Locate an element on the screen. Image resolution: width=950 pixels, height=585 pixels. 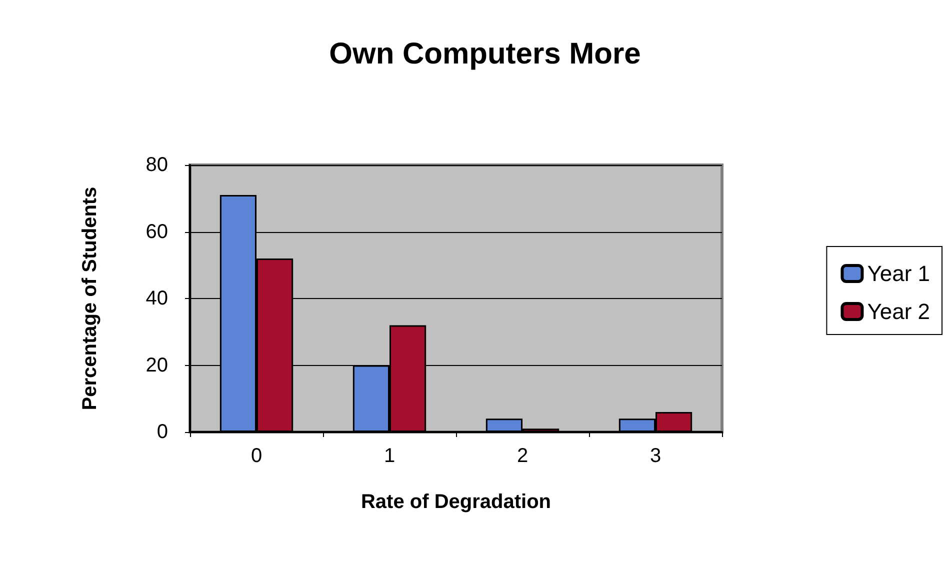
x-tick-label: 3 is located at coordinates (656, 456).